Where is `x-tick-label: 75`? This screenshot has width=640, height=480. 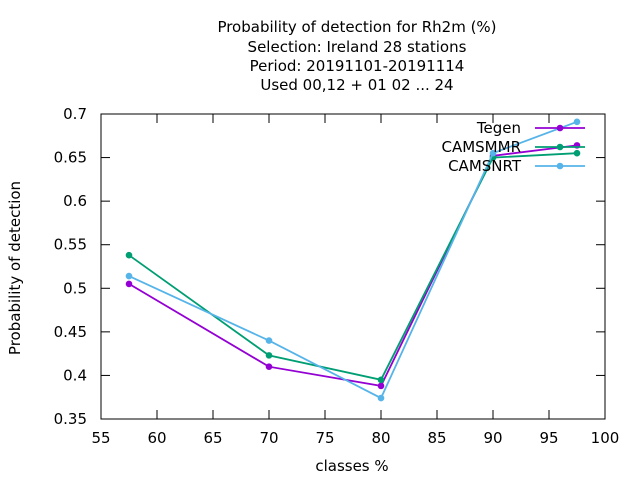 x-tick-label: 75 is located at coordinates (324, 438).